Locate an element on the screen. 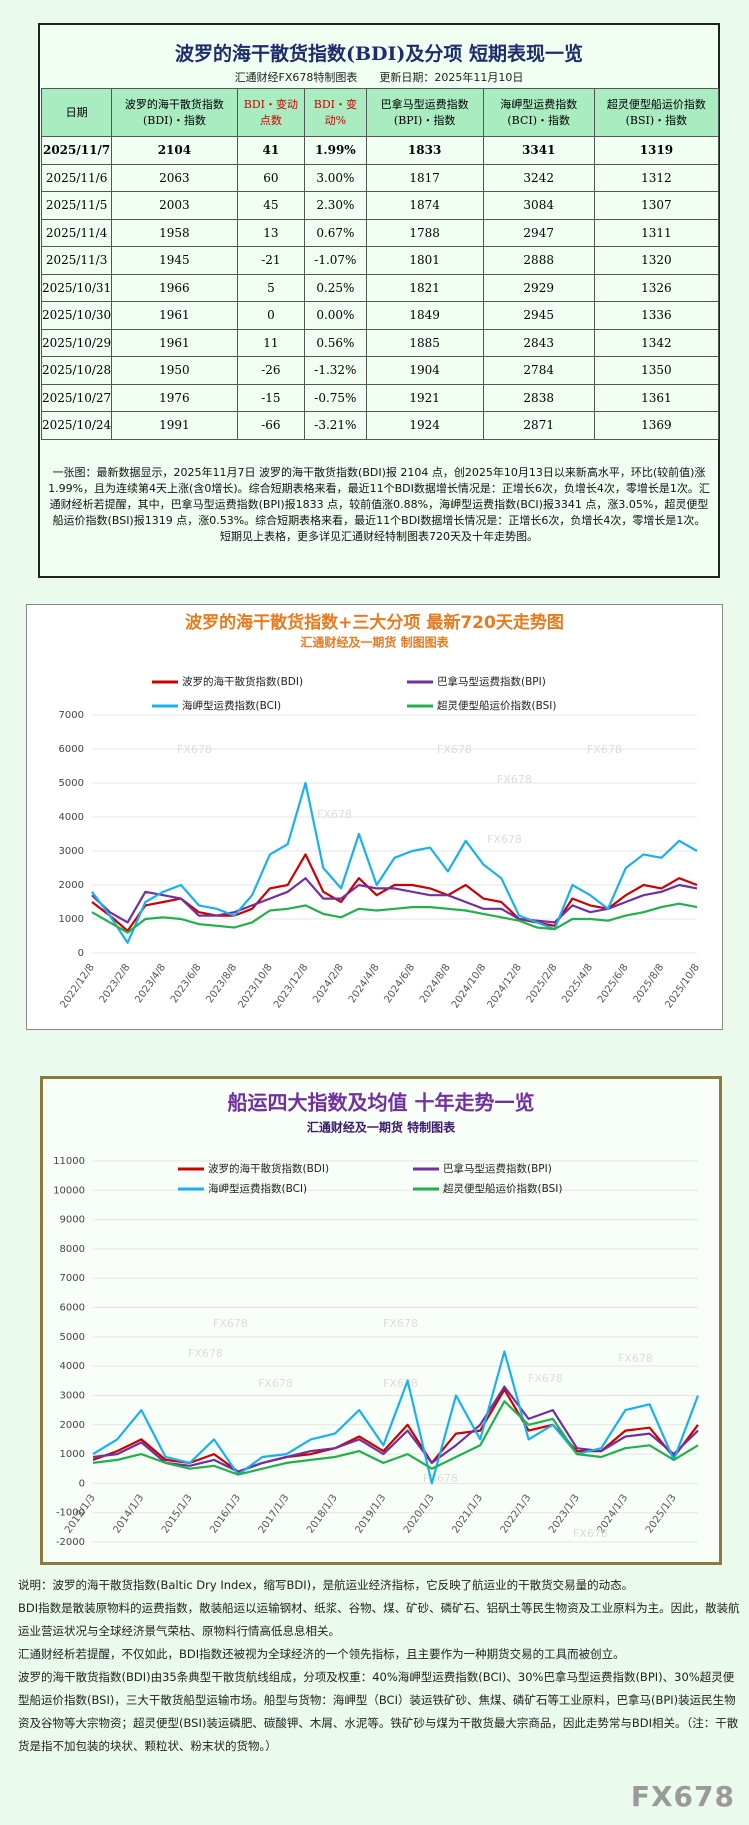  table-cell: 2025/10/30 is located at coordinates (76, 315).